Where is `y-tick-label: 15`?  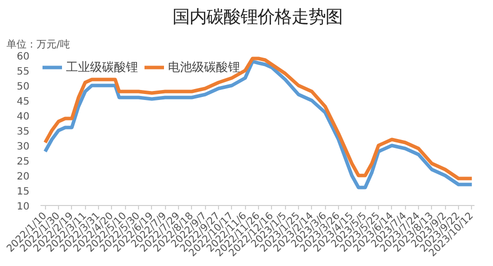 y-tick-label: 15 is located at coordinates (23, 192).